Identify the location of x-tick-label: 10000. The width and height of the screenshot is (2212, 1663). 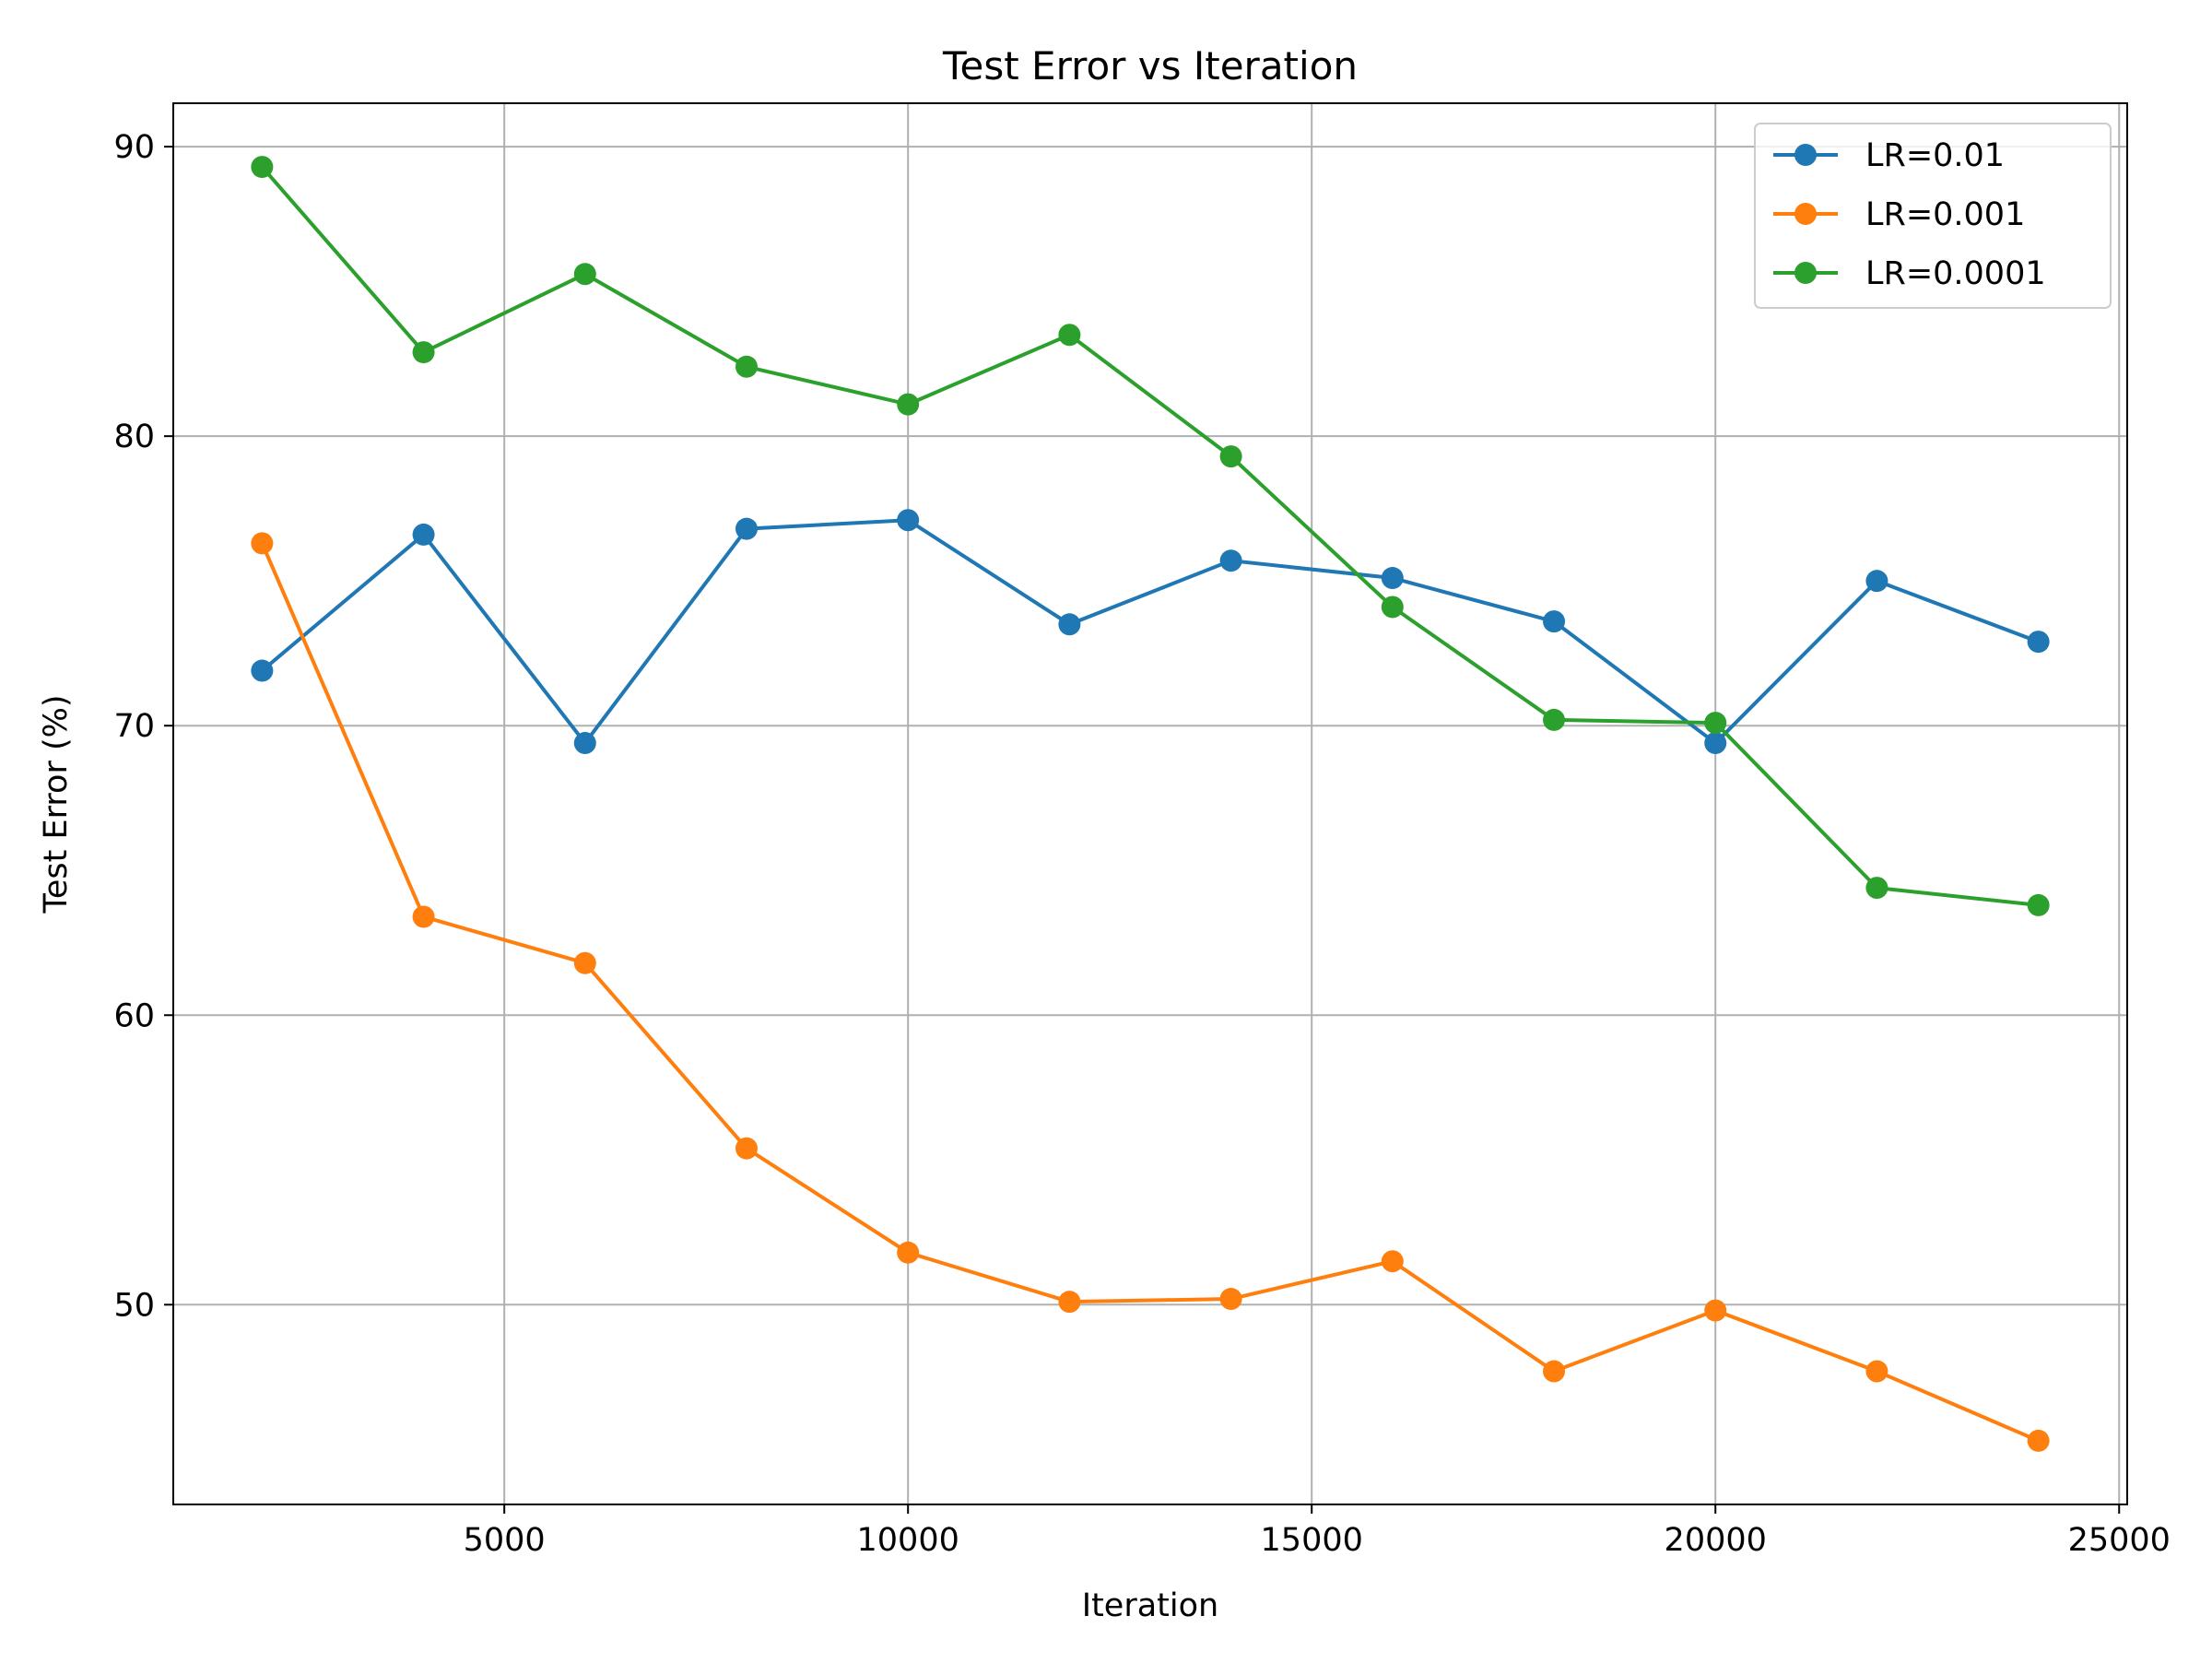
(908, 1540).